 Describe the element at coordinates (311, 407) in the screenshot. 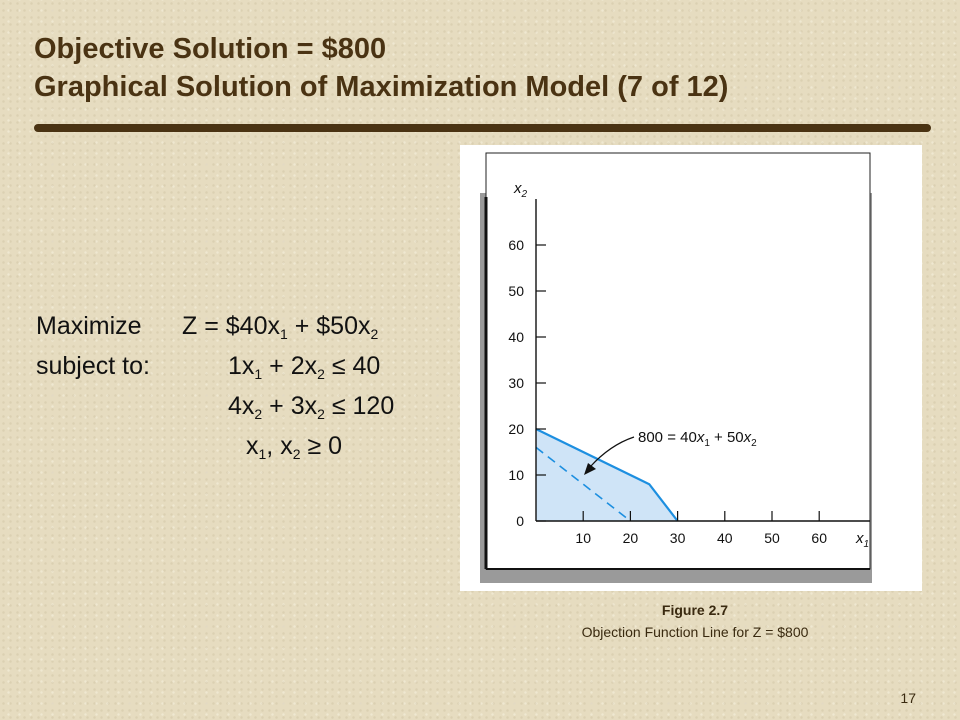

I see `constraint-clay: 4x2 + 3x2 ≤ 120` at that location.